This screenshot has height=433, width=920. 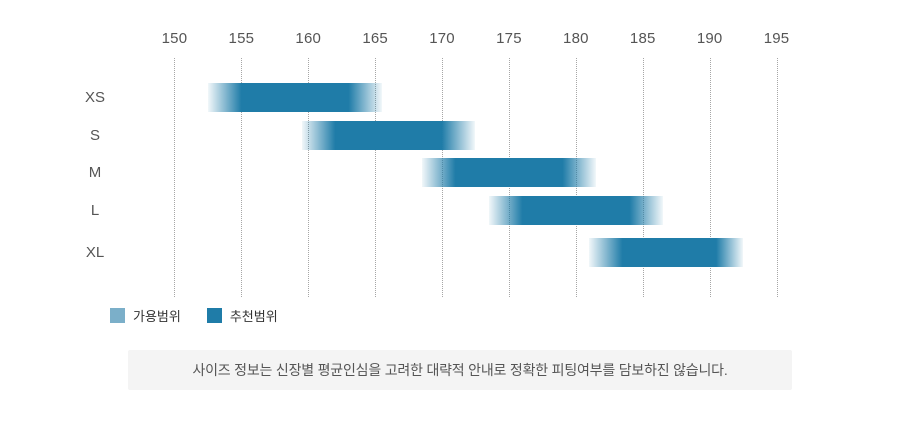 What do you see at coordinates (253, 316) in the screenshot?
I see `legend-label-recommended: 추천범위` at bounding box center [253, 316].